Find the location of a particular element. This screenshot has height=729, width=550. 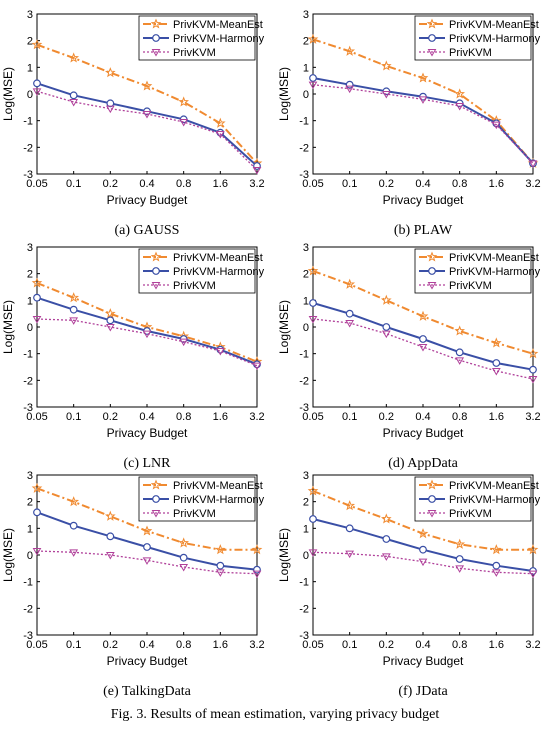

y-axis-label: Log(MSE) is located at coordinates (8, 327).